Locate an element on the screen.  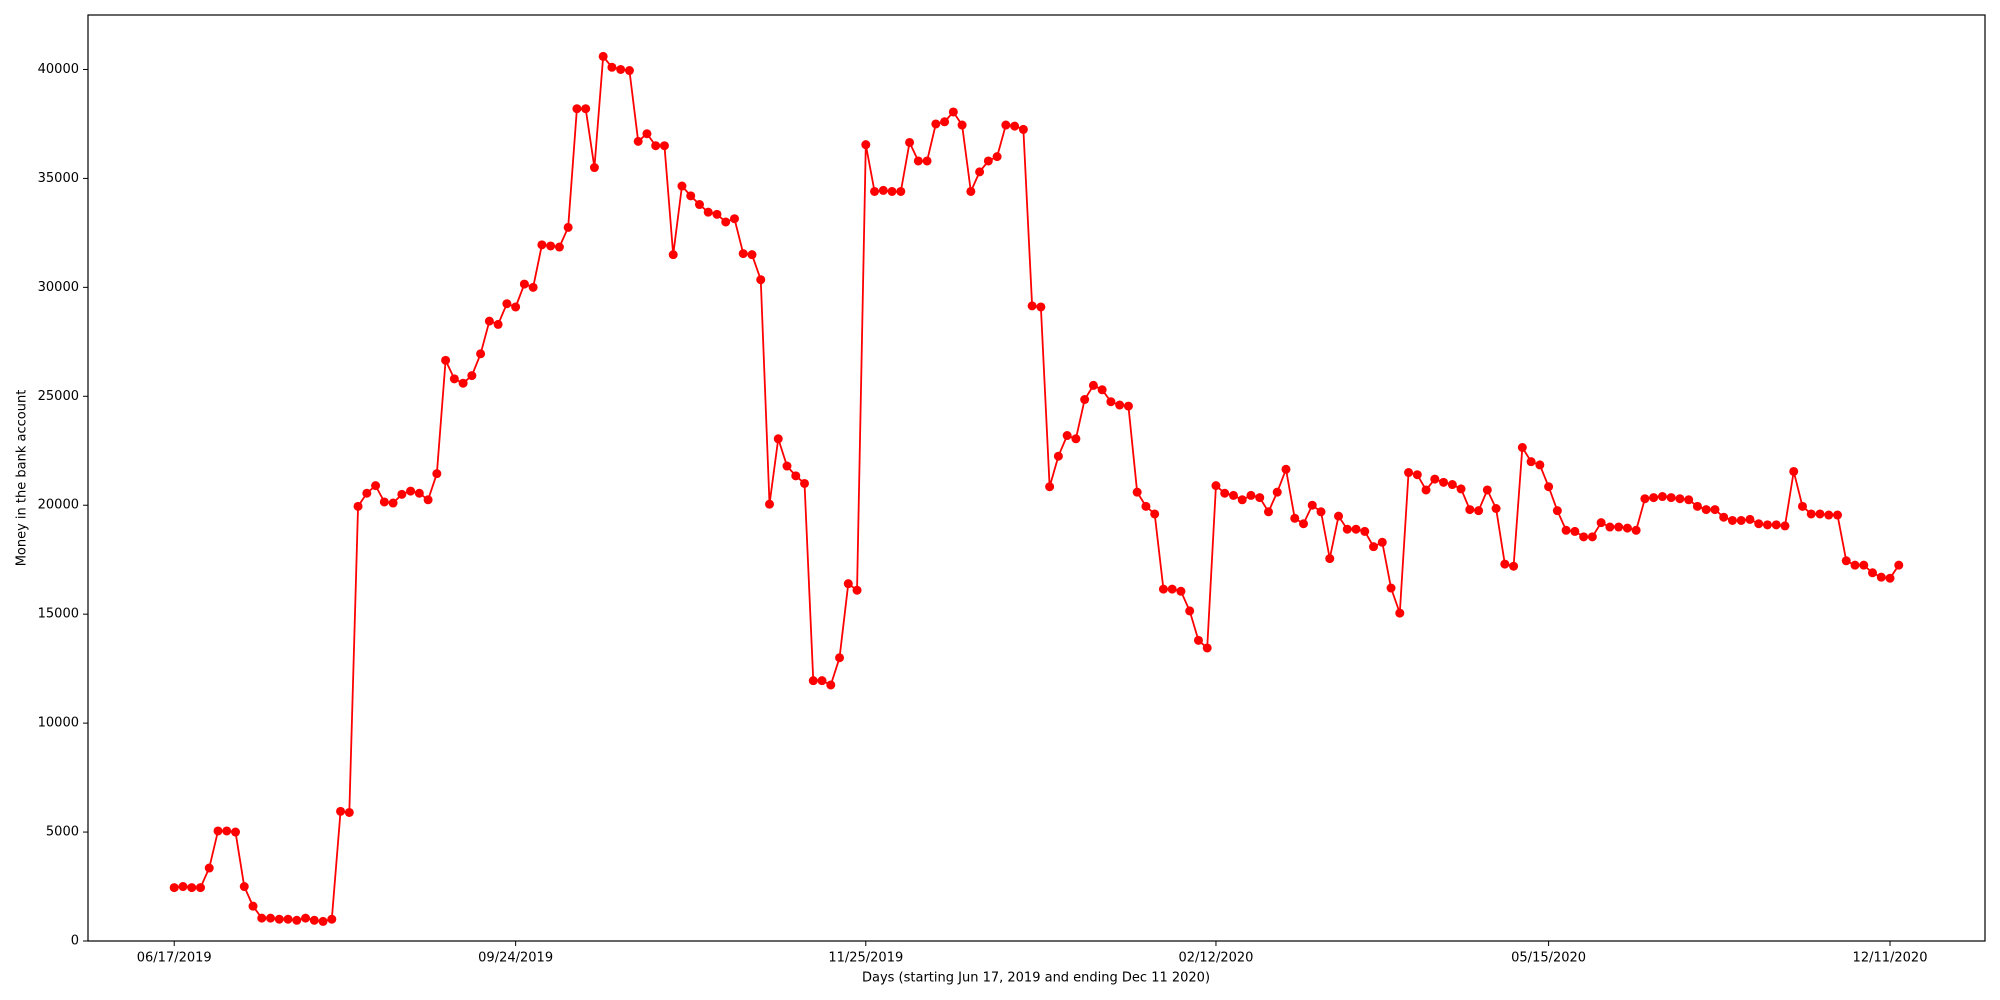
y-tick-label: 15000 is located at coordinates (58, 614).